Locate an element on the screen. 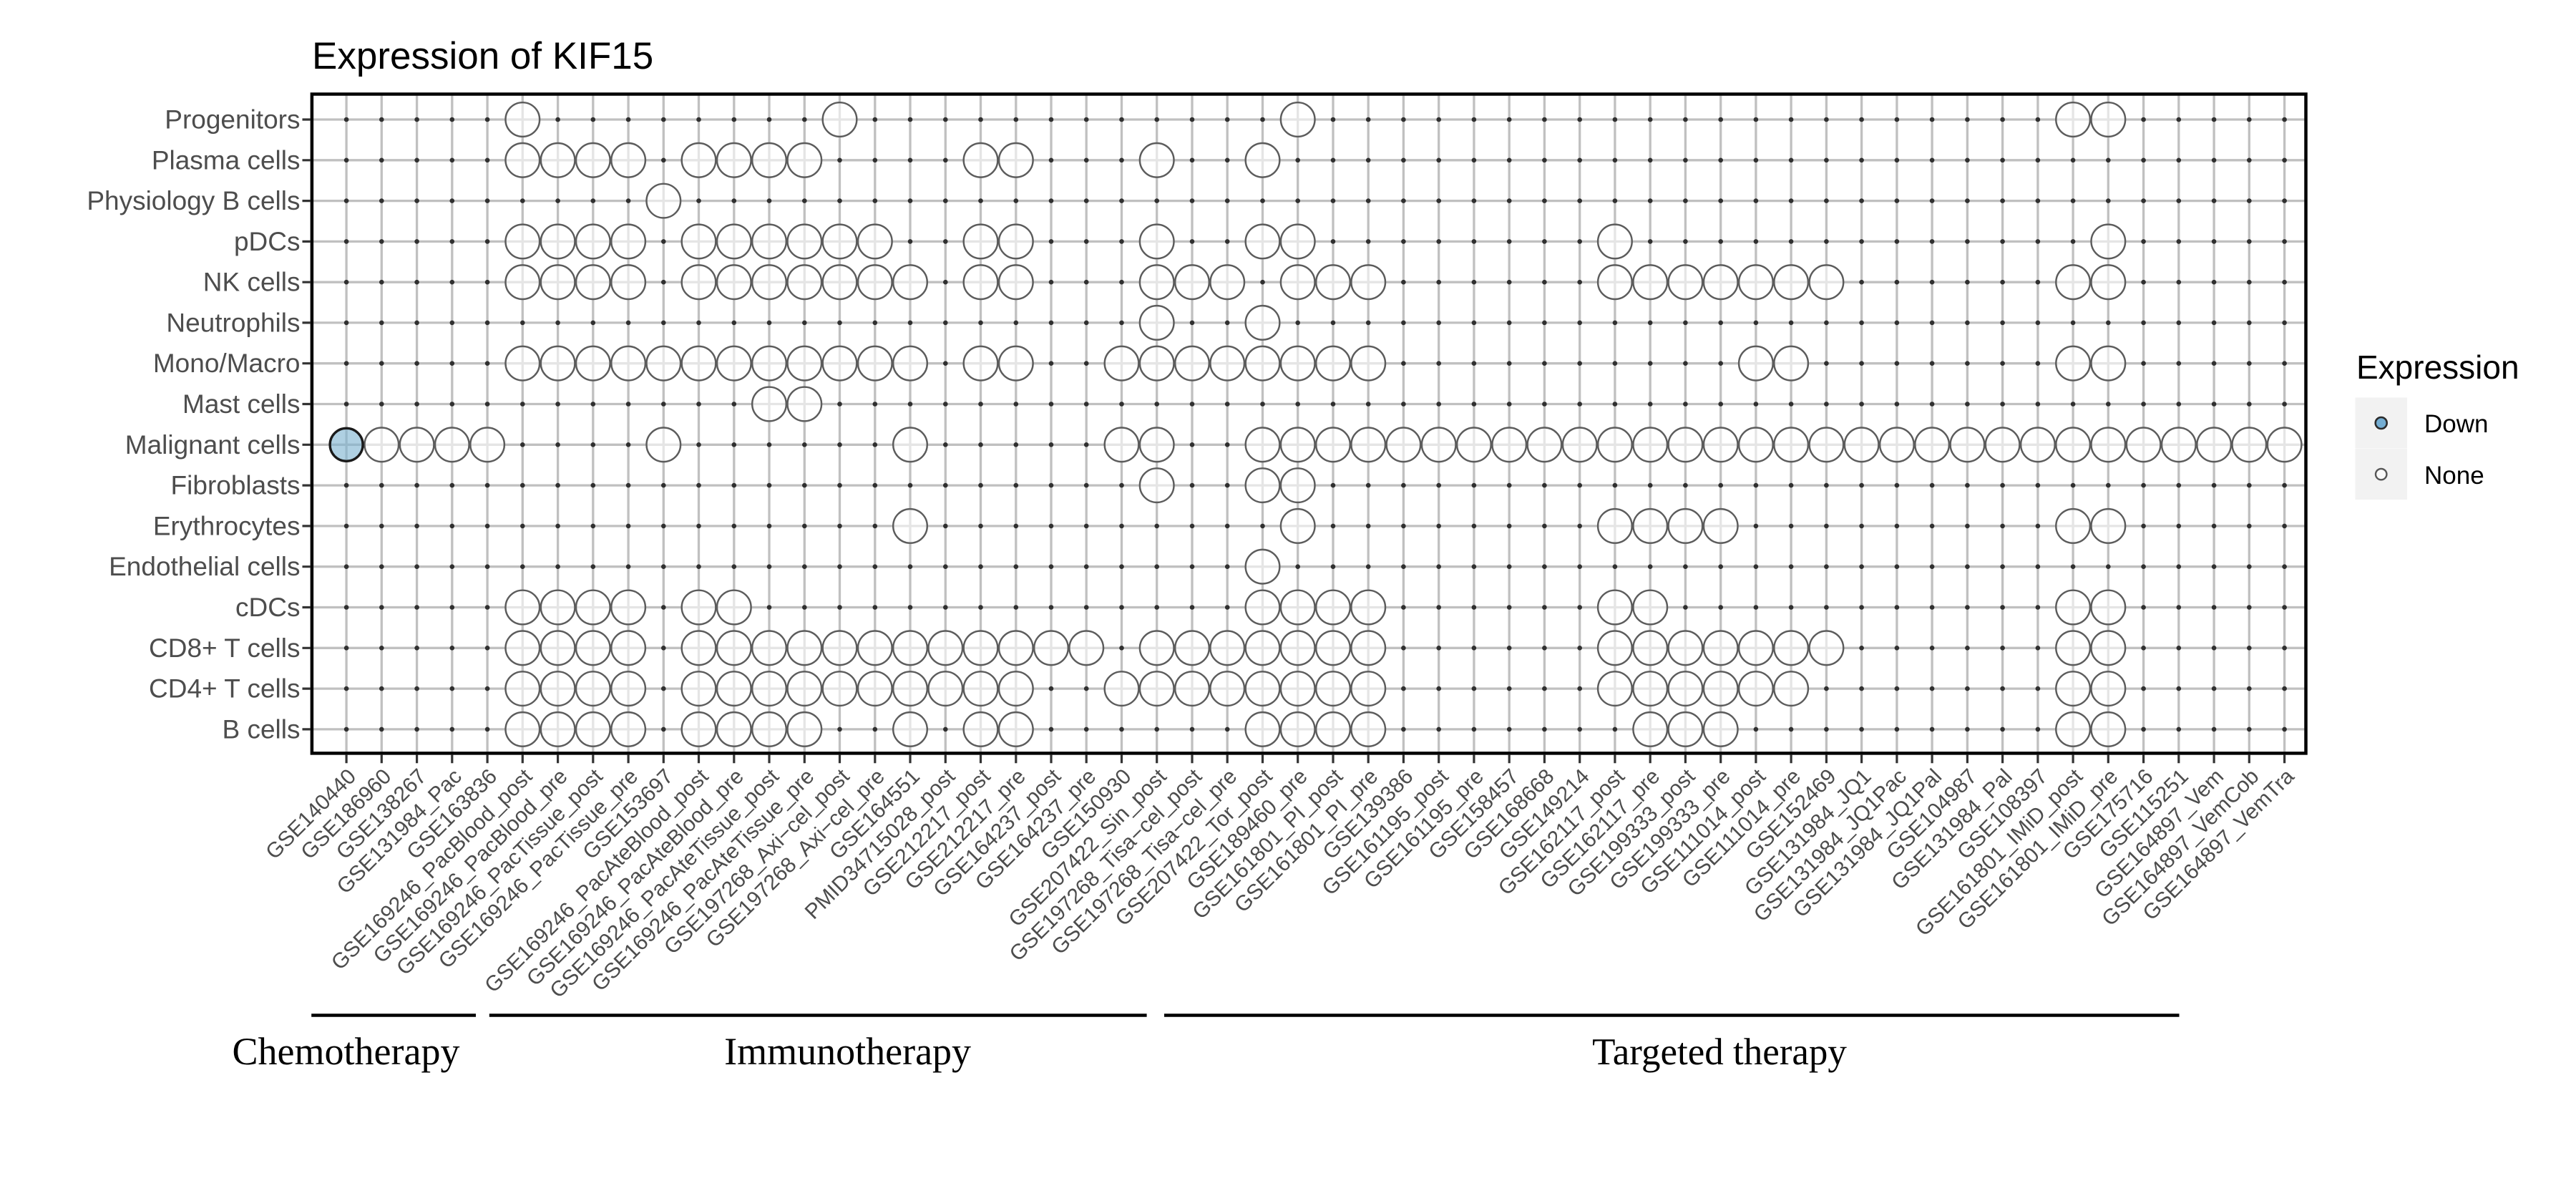 This screenshot has width=2576, height=1181. svg-text: CD8+ T cells is located at coordinates (224, 648).